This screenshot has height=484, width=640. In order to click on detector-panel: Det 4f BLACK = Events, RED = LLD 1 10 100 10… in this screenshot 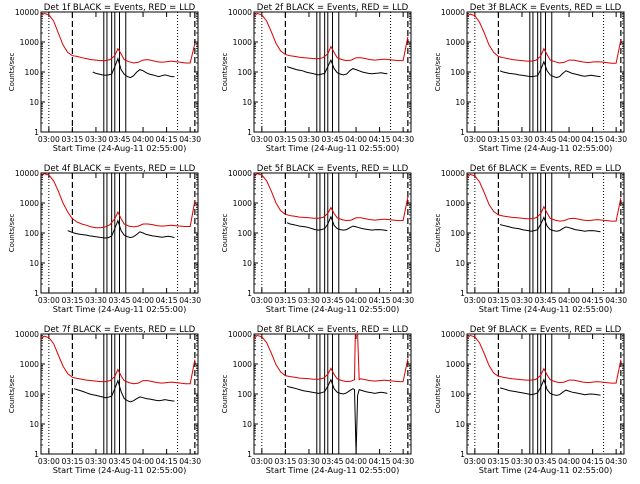, I will do `click(104, 239)`.